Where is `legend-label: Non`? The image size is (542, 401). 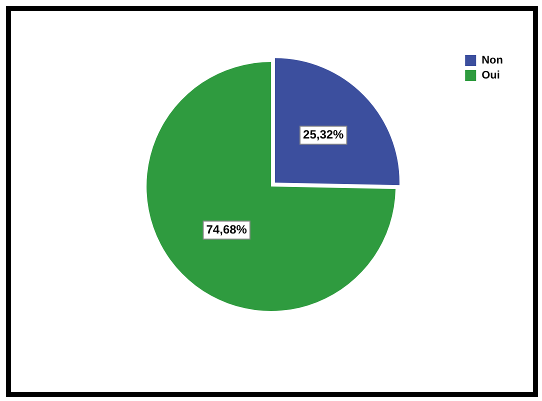 legend-label: Non is located at coordinates (493, 60).